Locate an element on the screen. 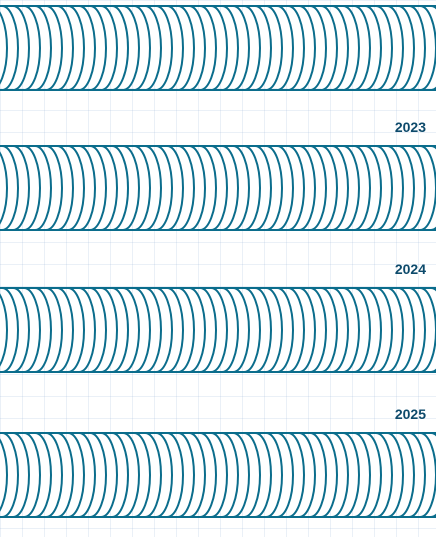 This screenshot has width=436, height=537. year-label-2024: 2024 is located at coordinates (410, 269).